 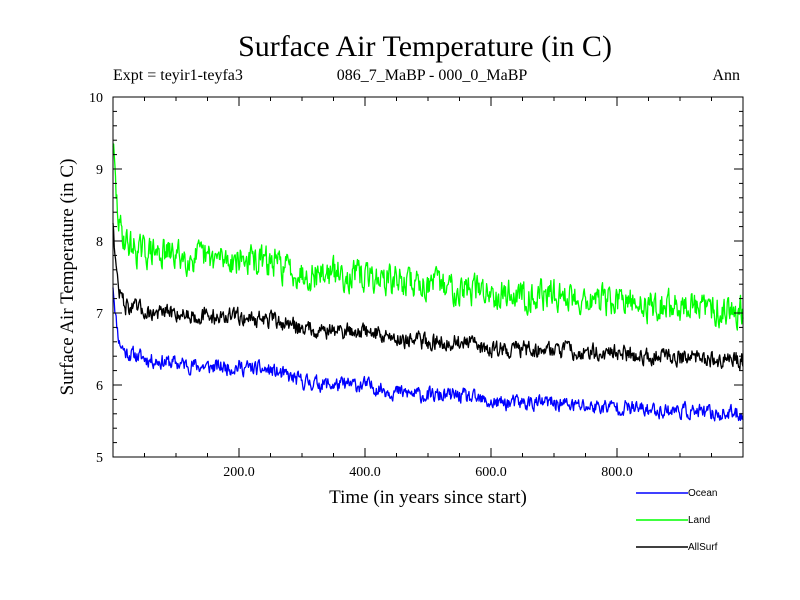 I want to click on season-label: Ann, so click(x=726, y=75).